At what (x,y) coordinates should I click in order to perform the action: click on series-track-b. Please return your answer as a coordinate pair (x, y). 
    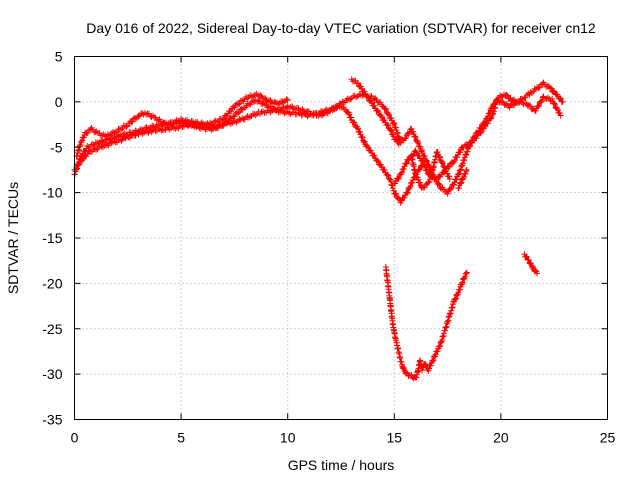
    Looking at the image, I should click on (248, 151).